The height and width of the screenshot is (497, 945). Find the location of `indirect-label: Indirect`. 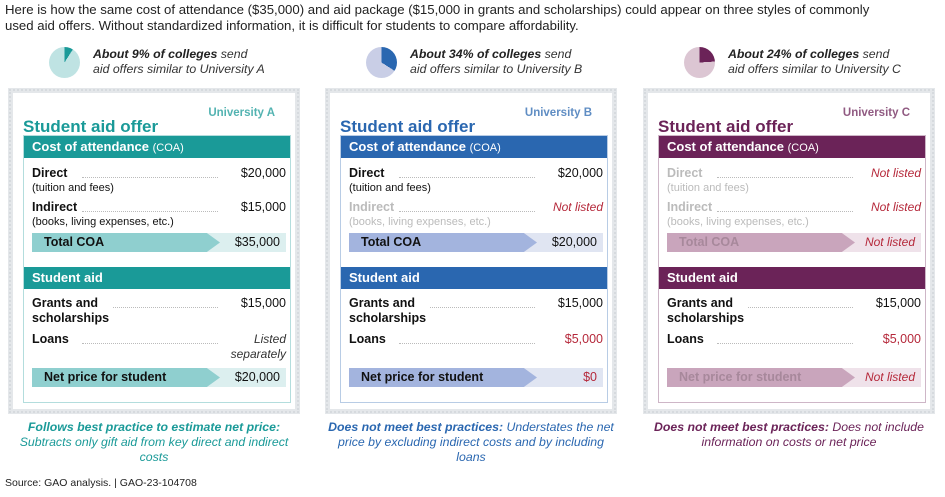

indirect-label: Indirect is located at coordinates (56, 207).